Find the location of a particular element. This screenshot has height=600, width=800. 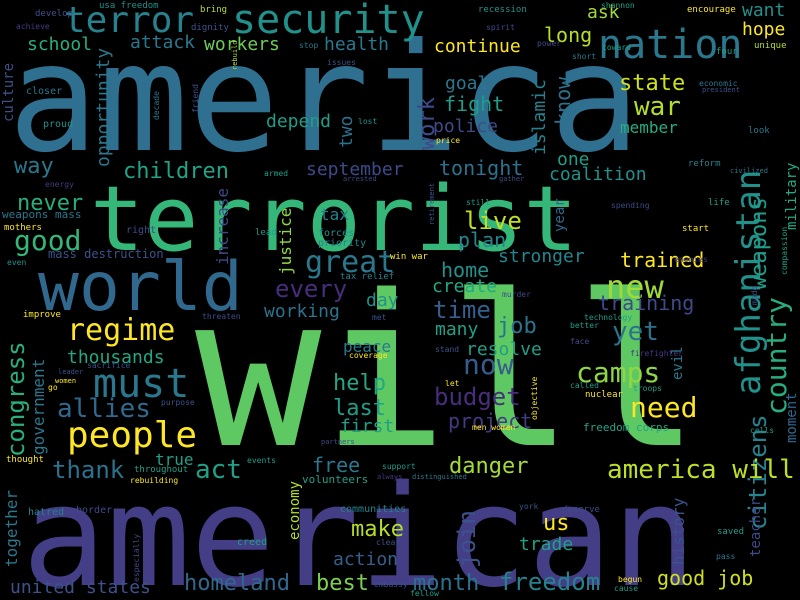

word-day: day is located at coordinates (382, 300).